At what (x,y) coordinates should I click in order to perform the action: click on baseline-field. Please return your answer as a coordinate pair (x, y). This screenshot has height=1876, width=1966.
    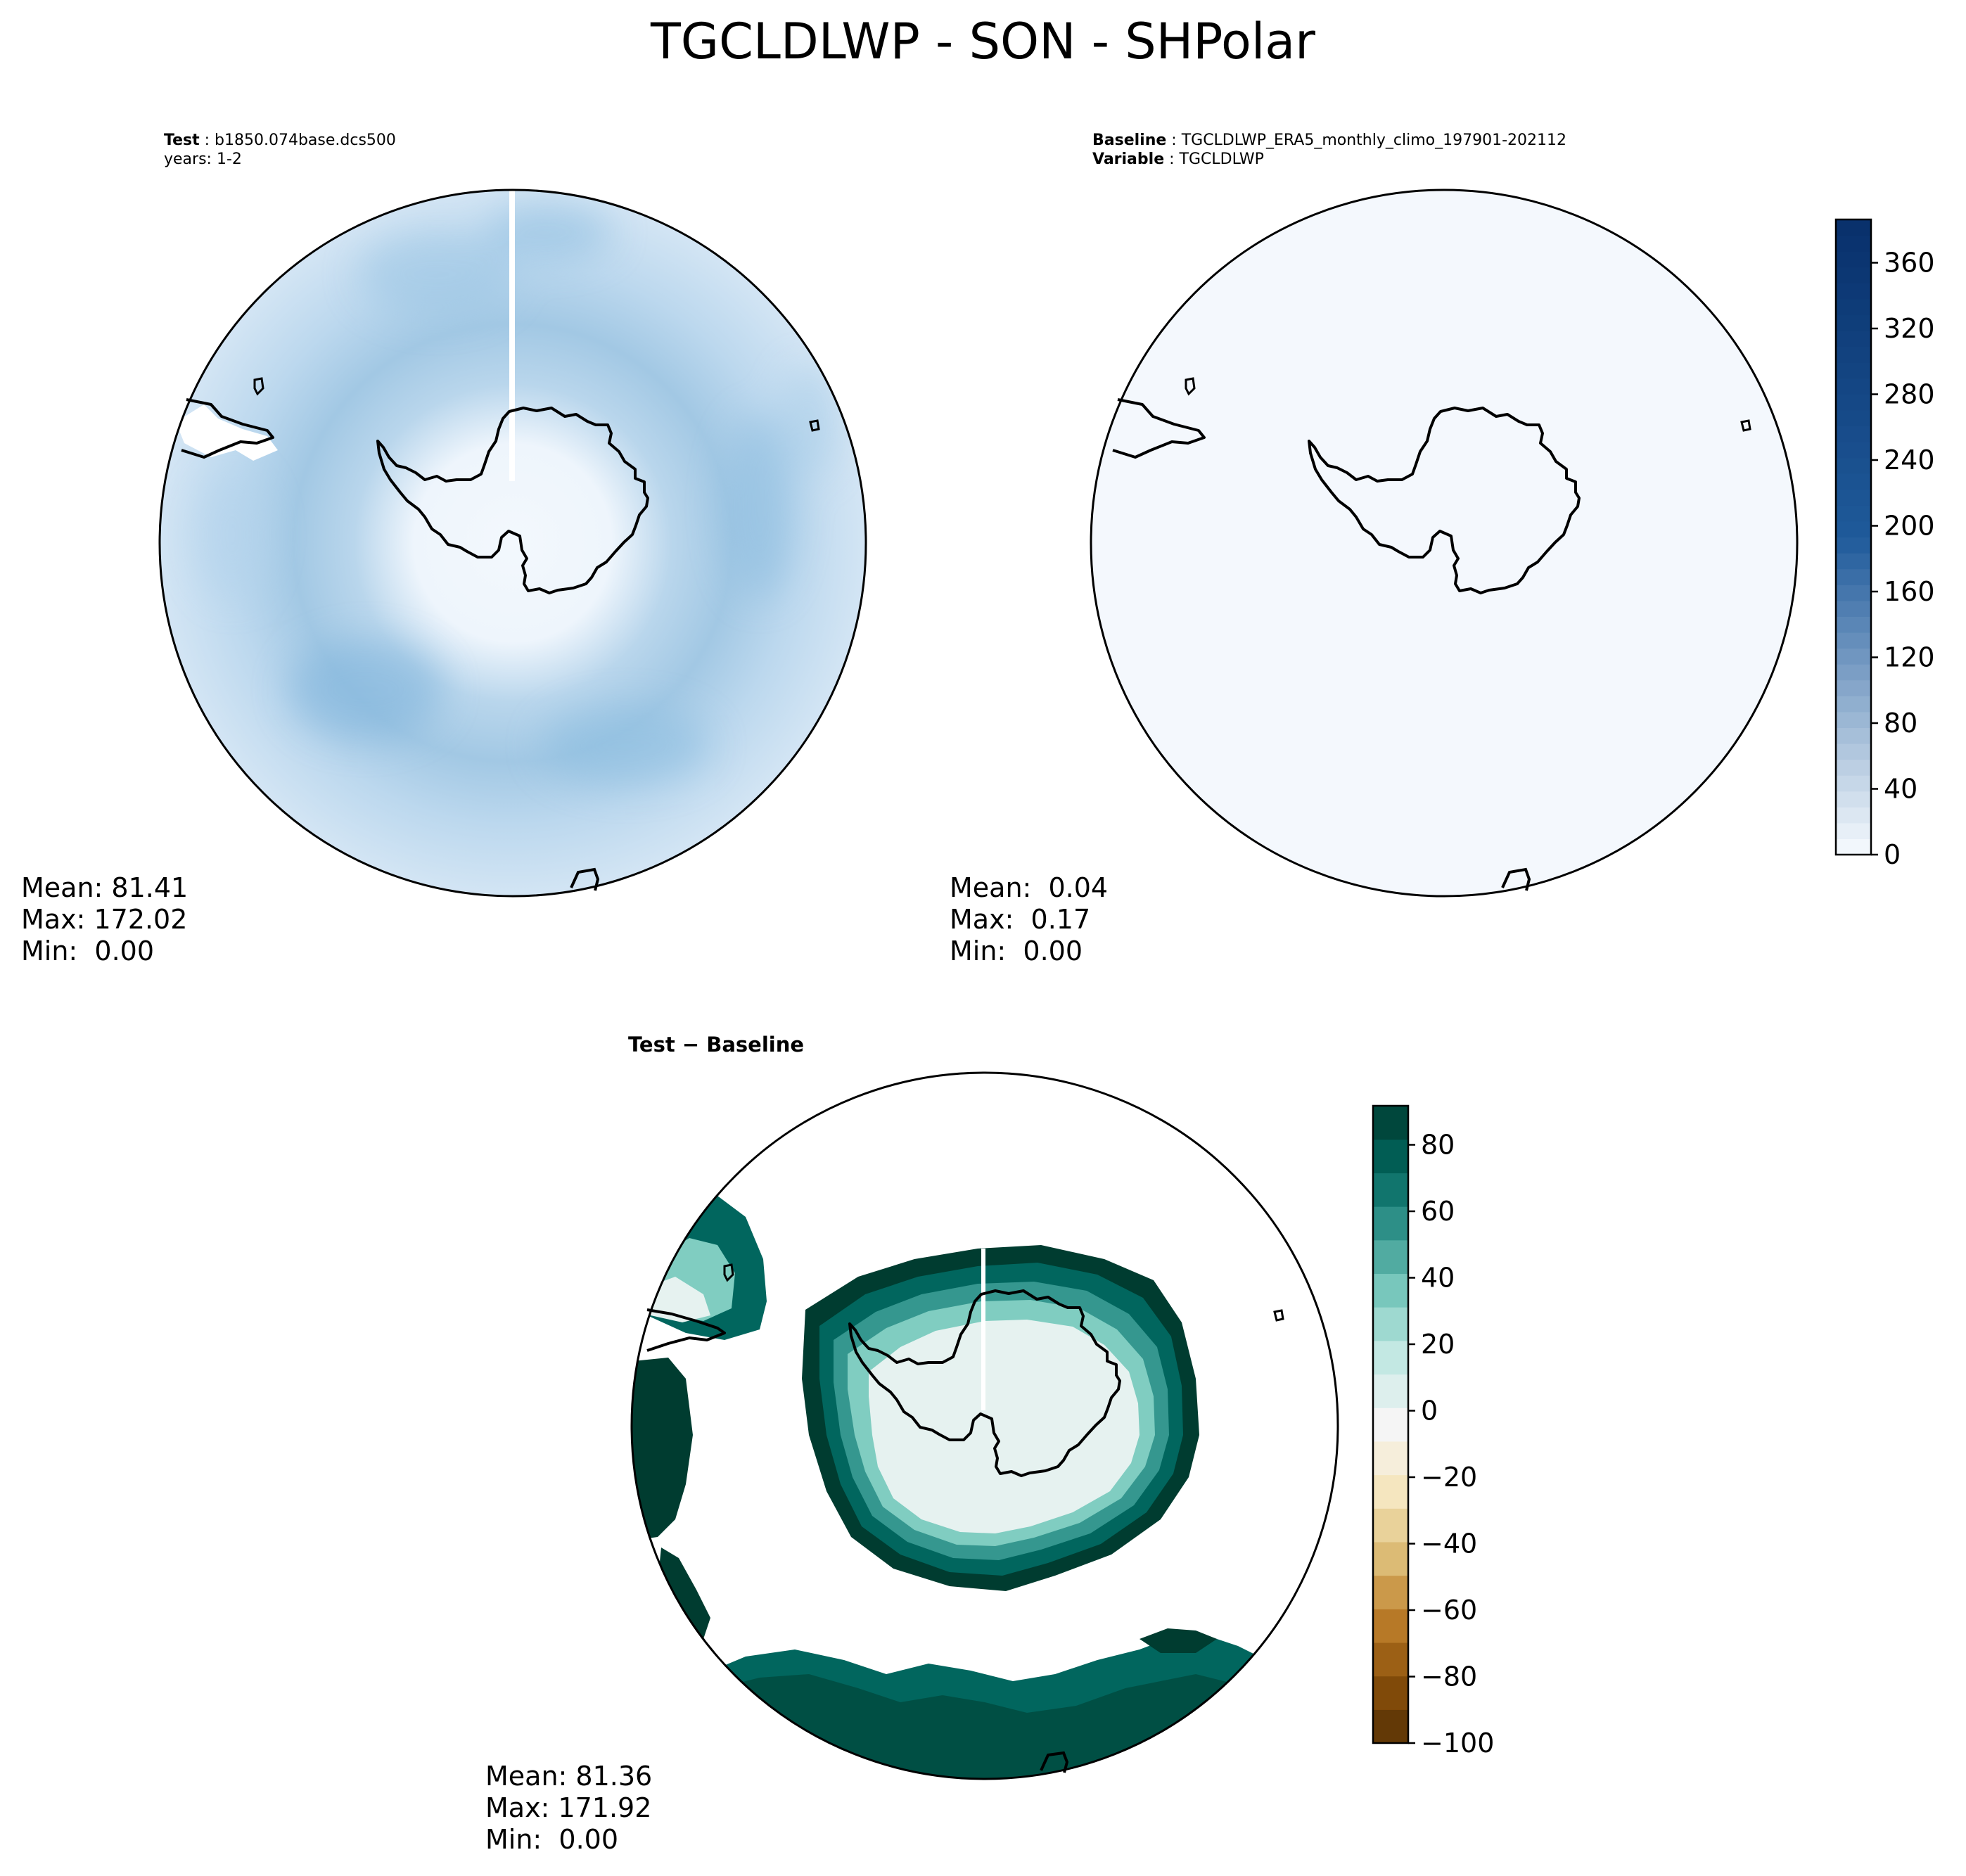
    Looking at the image, I should click on (1444, 543).